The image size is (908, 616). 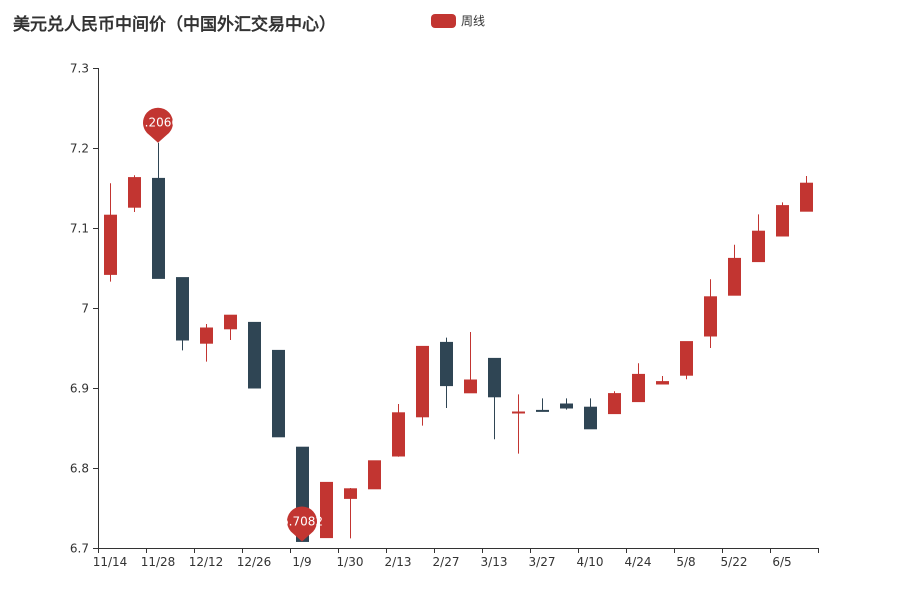 What do you see at coordinates (302, 521) in the screenshot?
I see `mark-point-label: 6.7082` at bounding box center [302, 521].